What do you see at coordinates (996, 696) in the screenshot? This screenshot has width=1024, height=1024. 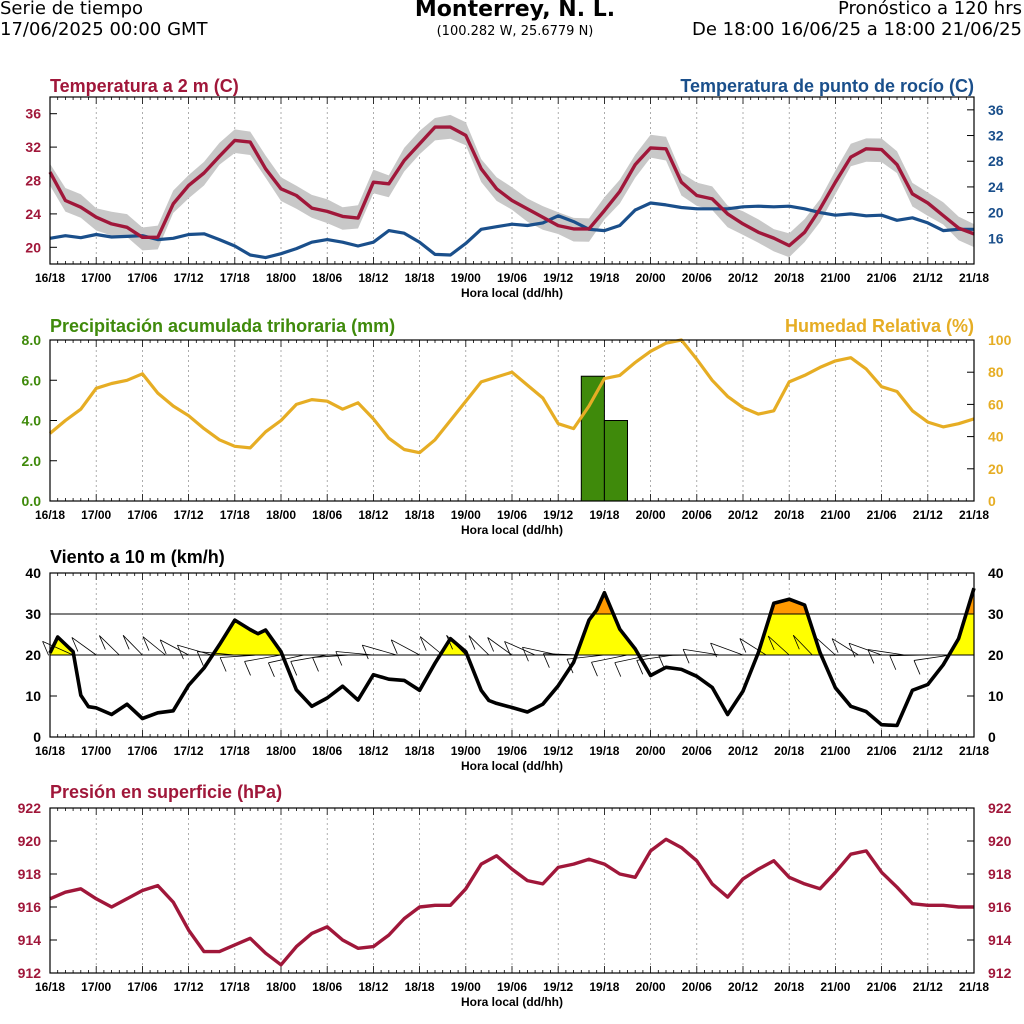 I see `y-tick-label-right: 10` at bounding box center [996, 696].